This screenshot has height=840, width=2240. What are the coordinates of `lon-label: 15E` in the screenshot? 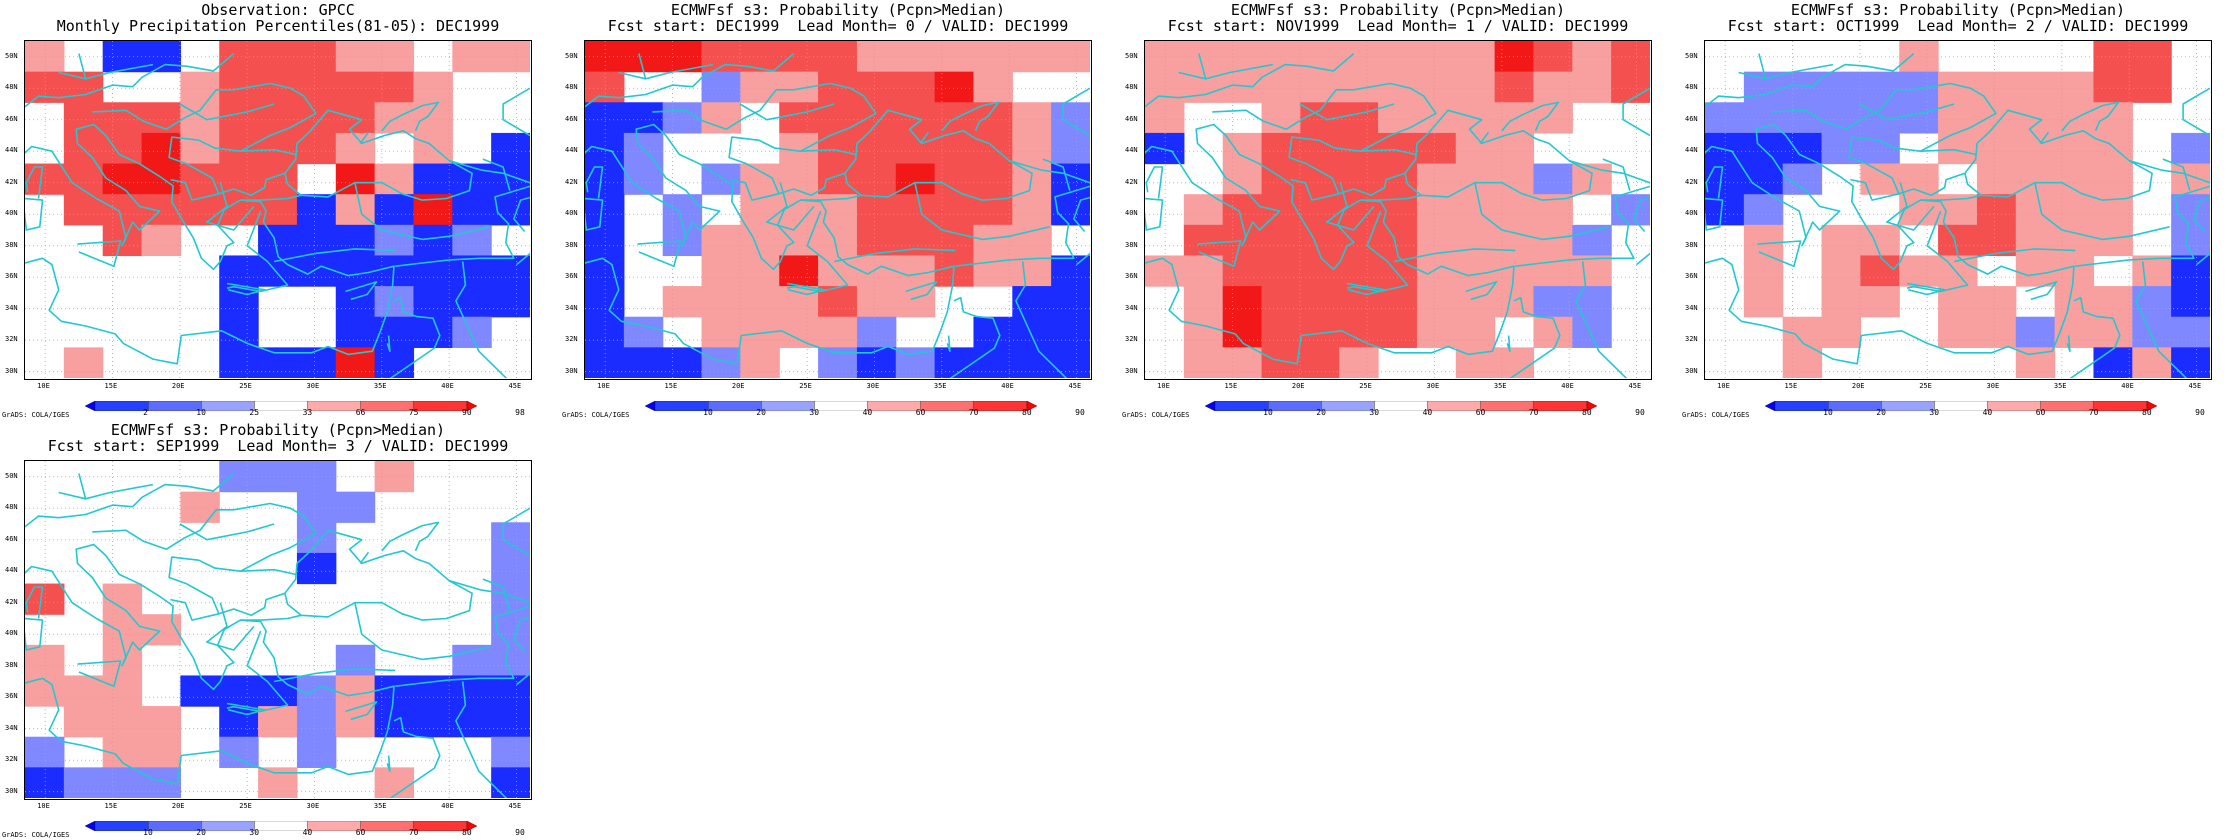 It's located at (1791, 386).